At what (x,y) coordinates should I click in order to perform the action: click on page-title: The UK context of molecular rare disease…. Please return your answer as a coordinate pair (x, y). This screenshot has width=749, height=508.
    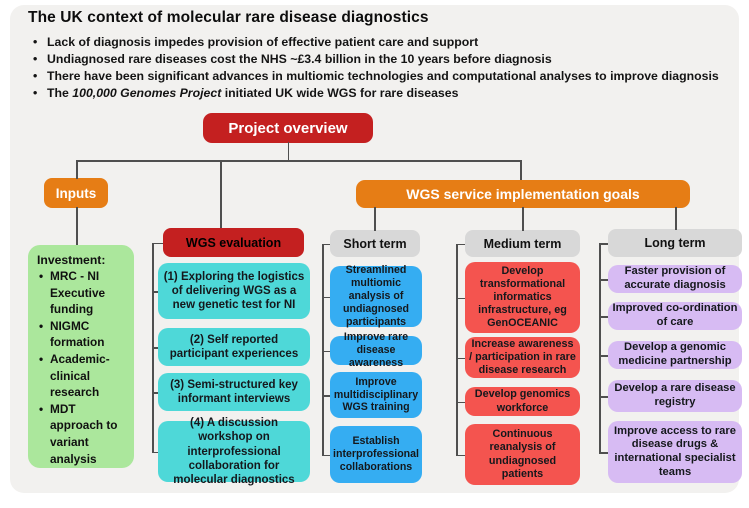
    Looking at the image, I should click on (228, 17).